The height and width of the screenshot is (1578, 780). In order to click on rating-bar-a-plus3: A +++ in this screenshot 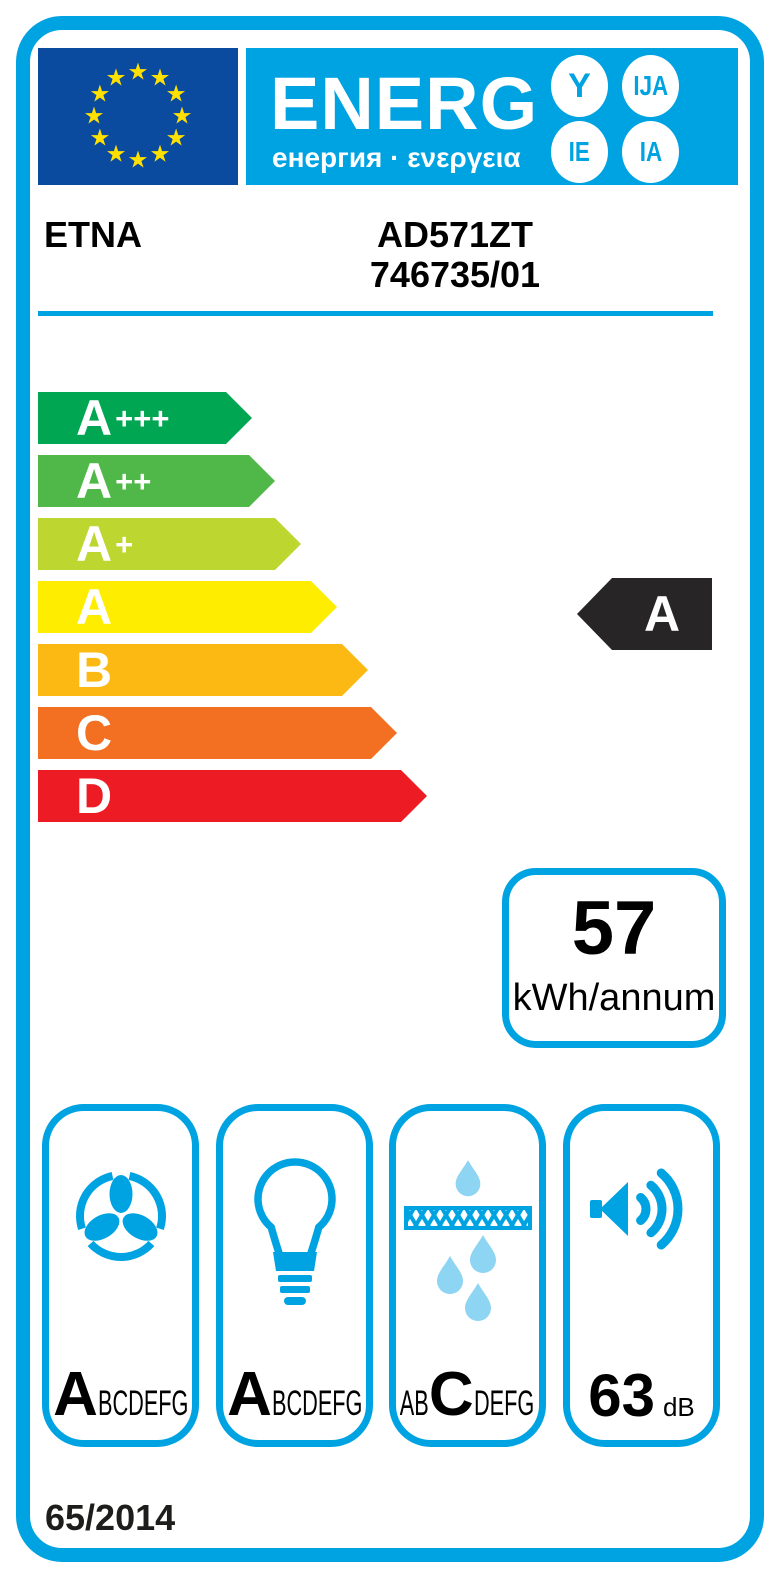, I will do `click(145, 418)`.